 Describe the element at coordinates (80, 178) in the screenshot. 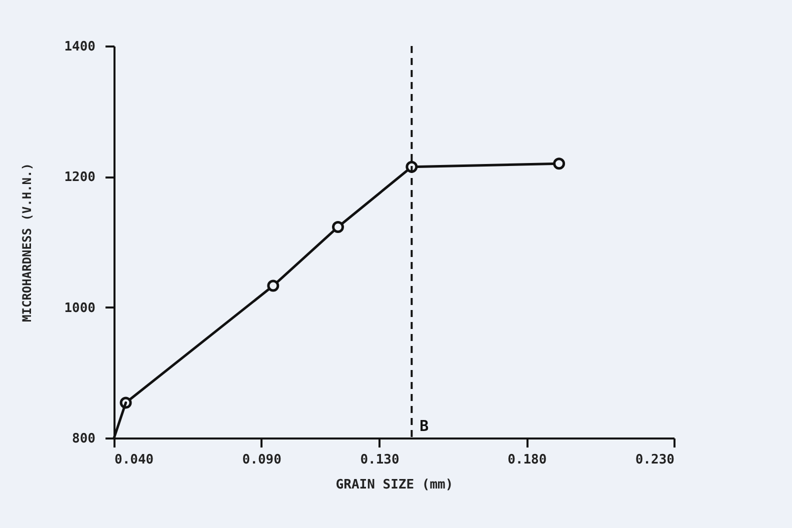

I see `y-tick-label: 1200` at that location.